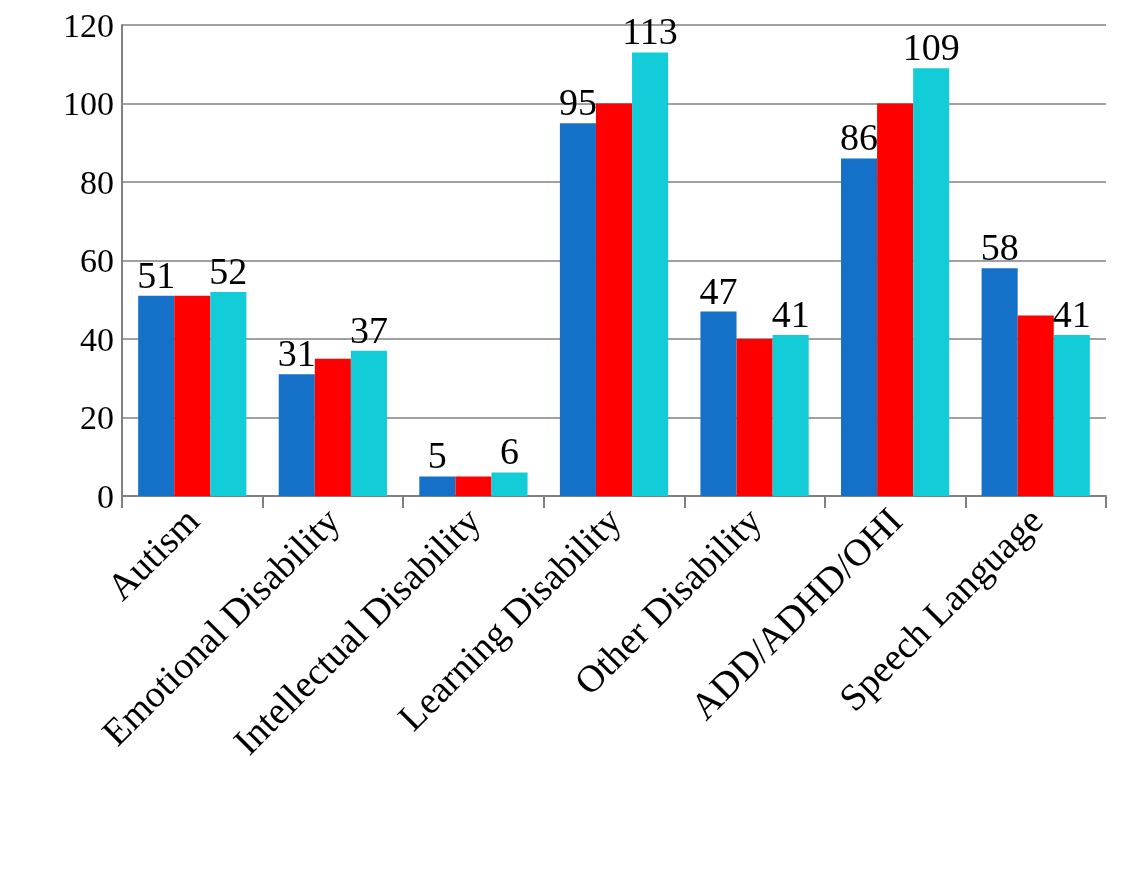 The height and width of the screenshot is (878, 1136). What do you see at coordinates (859, 137) in the screenshot?
I see `data-label: 86` at bounding box center [859, 137].